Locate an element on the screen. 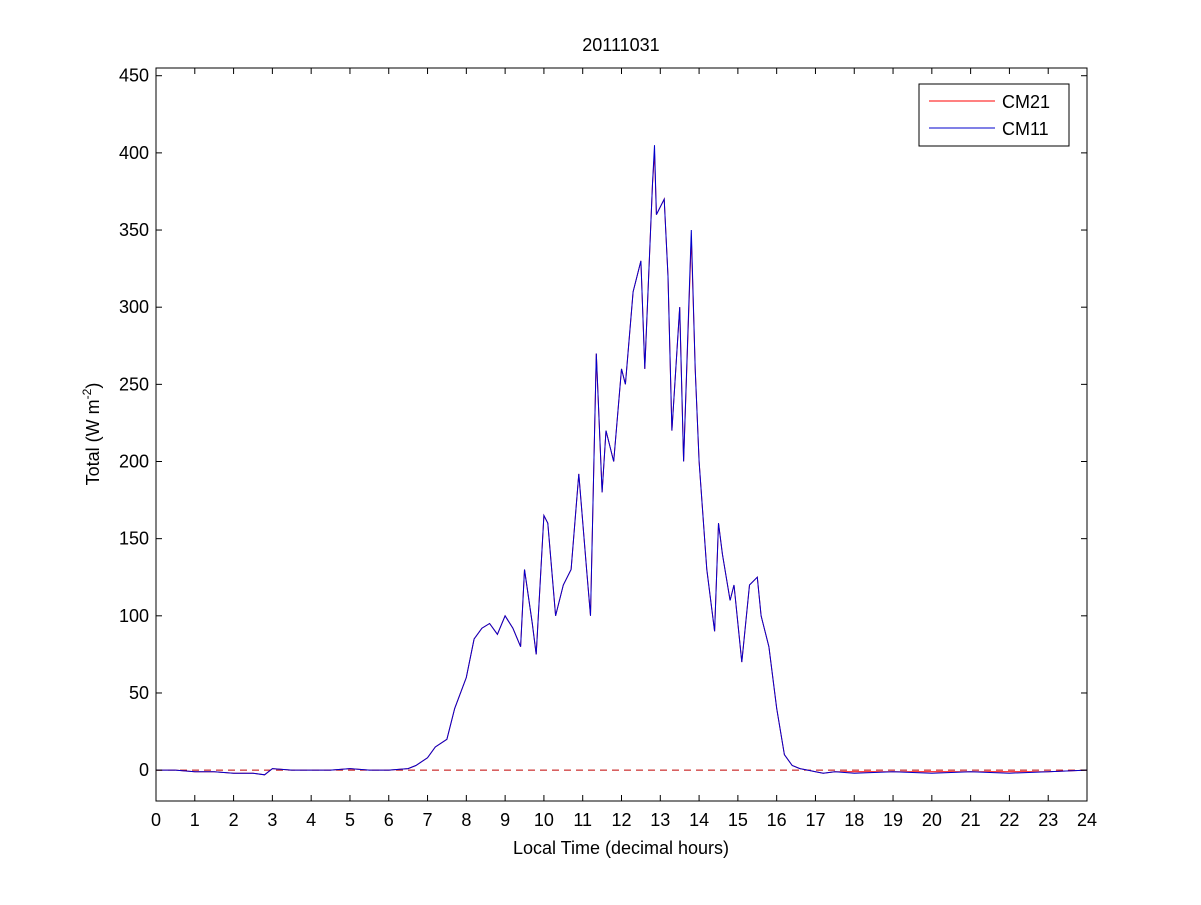 Image resolution: width=1201 pixels, height=905 pixels. x-tick-label: 4 is located at coordinates (311, 820).